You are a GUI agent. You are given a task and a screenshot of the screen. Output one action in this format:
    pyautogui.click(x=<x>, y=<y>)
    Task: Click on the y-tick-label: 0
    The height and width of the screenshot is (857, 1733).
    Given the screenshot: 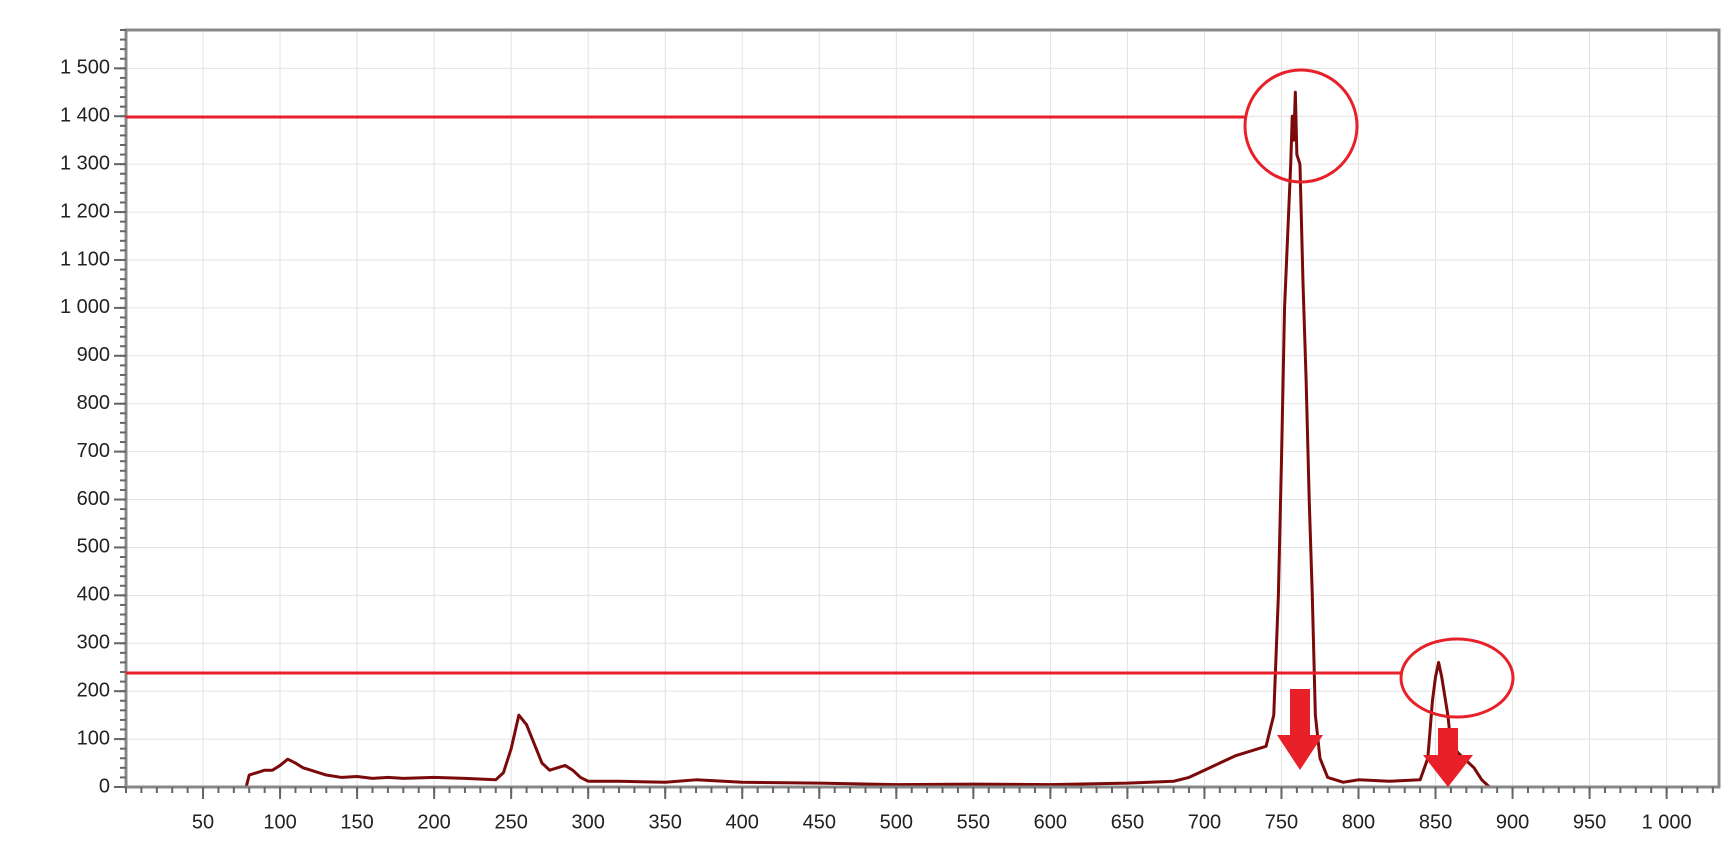 What is the action you would take?
    pyautogui.click(x=104, y=786)
    